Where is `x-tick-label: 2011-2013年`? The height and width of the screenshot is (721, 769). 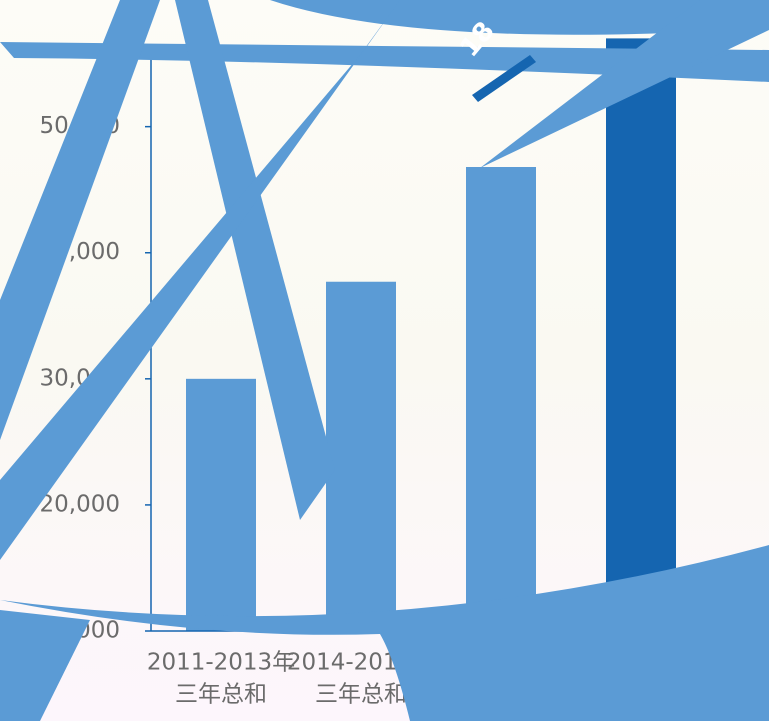
x-tick-label: 2011-2013年 is located at coordinates (221, 663).